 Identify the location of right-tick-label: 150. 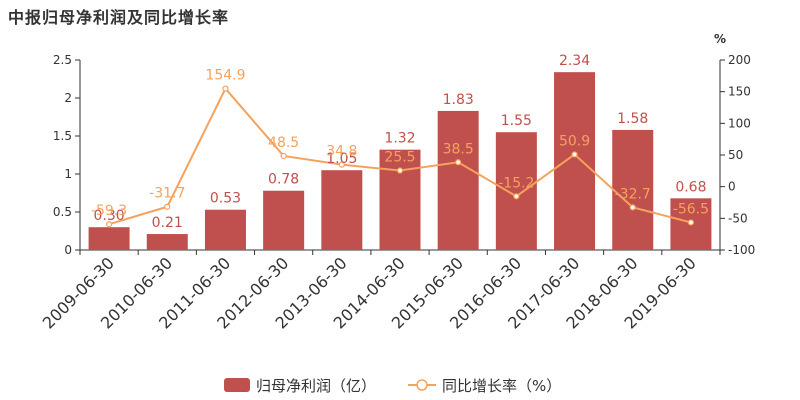
(739, 92).